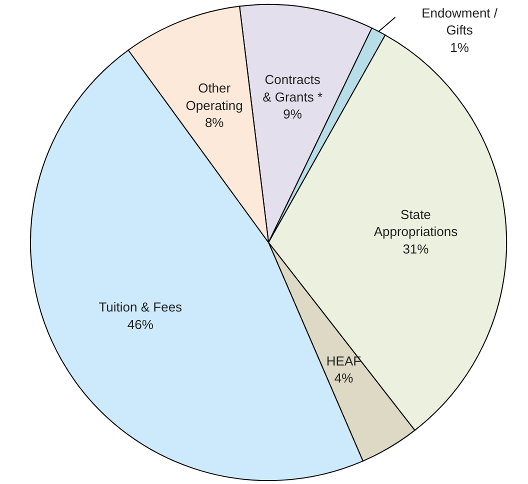  I want to click on data-label: 46%, so click(140, 324).